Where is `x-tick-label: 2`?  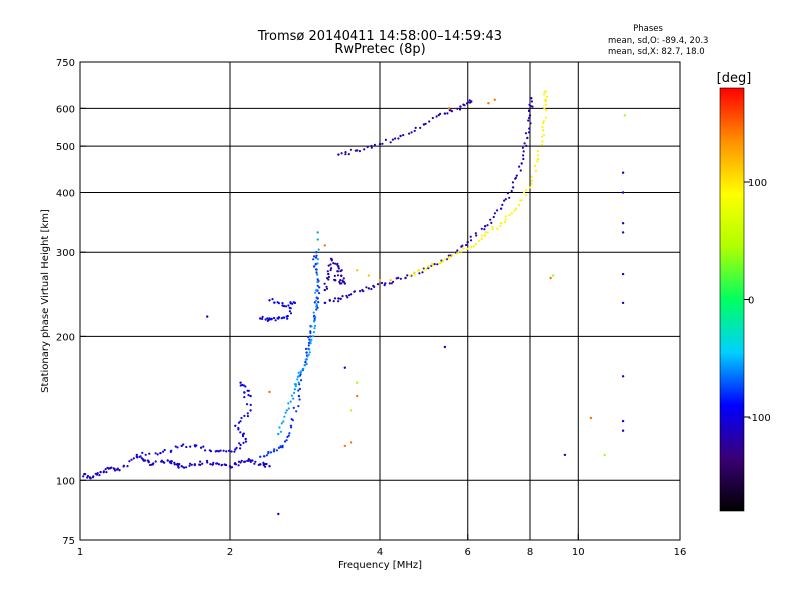 x-tick-label: 2 is located at coordinates (230, 552).